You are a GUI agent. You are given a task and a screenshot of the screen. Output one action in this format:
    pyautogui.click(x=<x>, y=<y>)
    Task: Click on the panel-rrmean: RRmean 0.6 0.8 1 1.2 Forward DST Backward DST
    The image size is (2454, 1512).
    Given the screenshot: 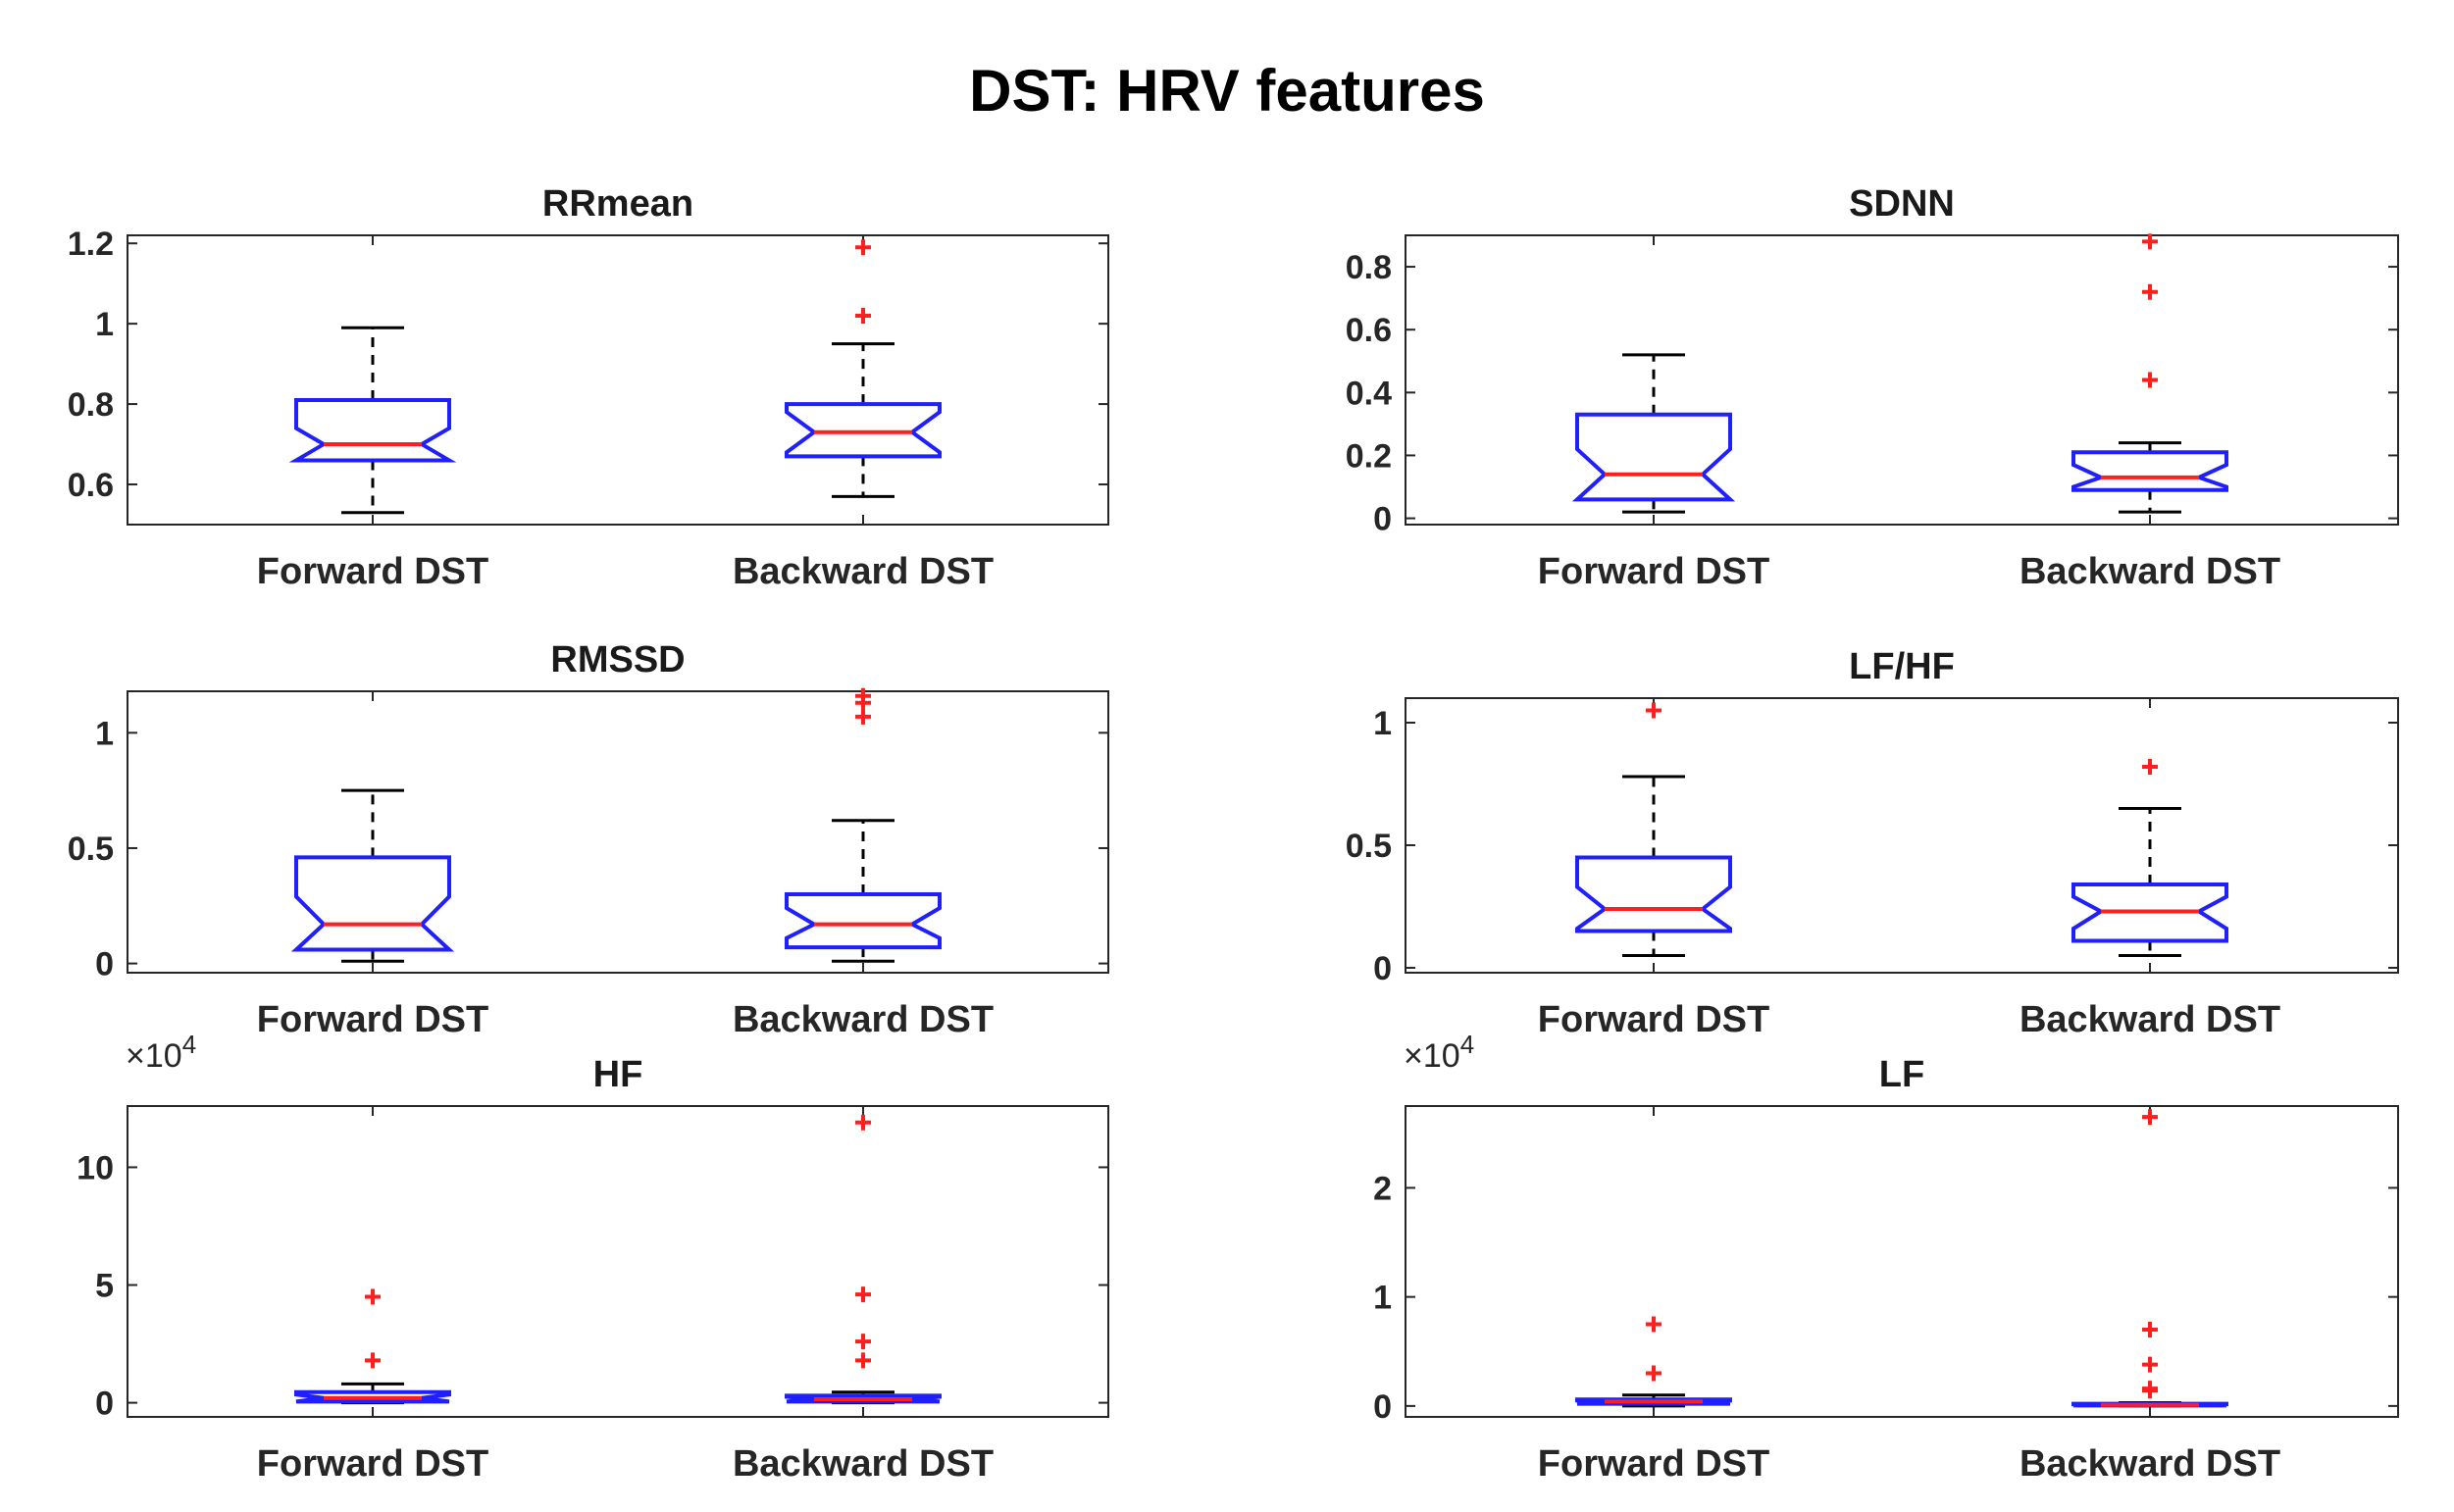 What is the action you would take?
    pyautogui.click(x=589, y=387)
    